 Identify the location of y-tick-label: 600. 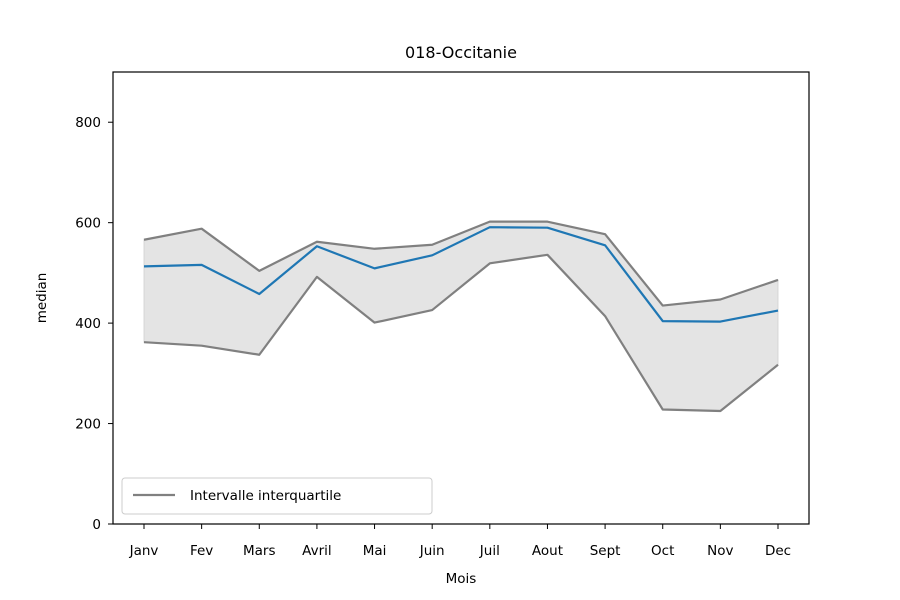
(88, 224).